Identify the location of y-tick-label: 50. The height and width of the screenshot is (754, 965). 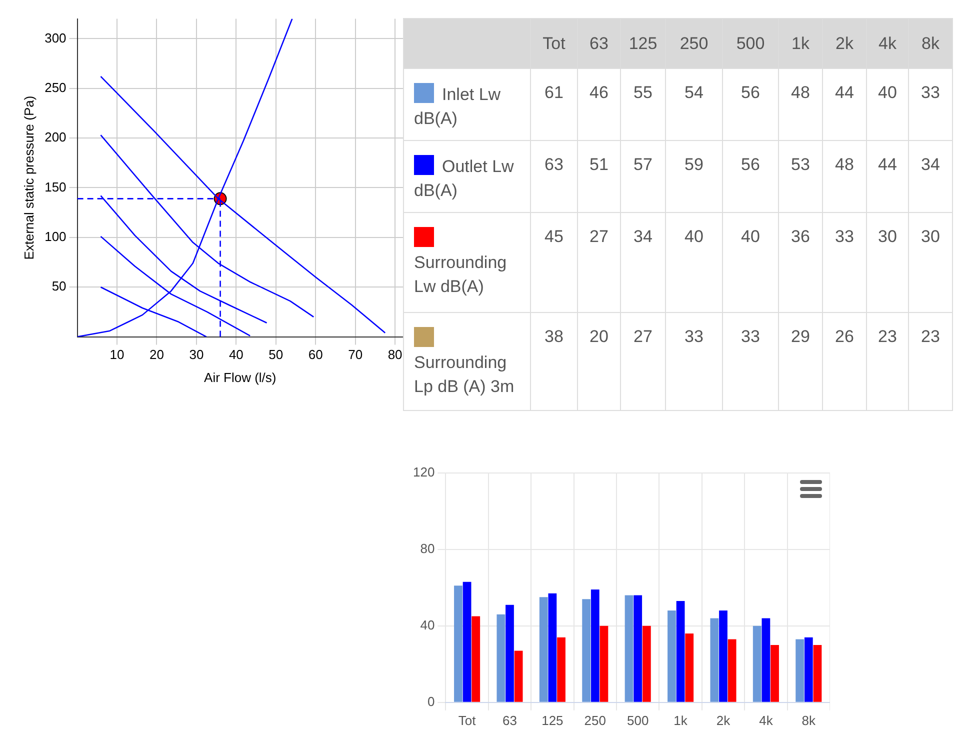
(59, 286).